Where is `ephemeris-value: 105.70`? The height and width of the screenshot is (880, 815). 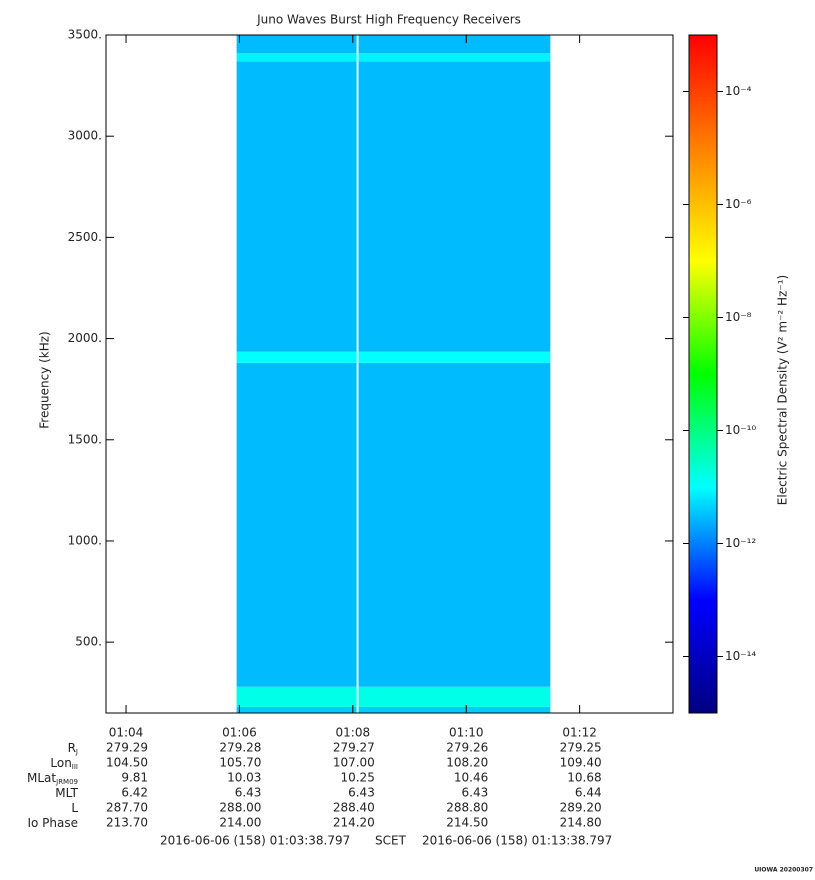
ephemeris-value: 105.70 is located at coordinates (240, 763).